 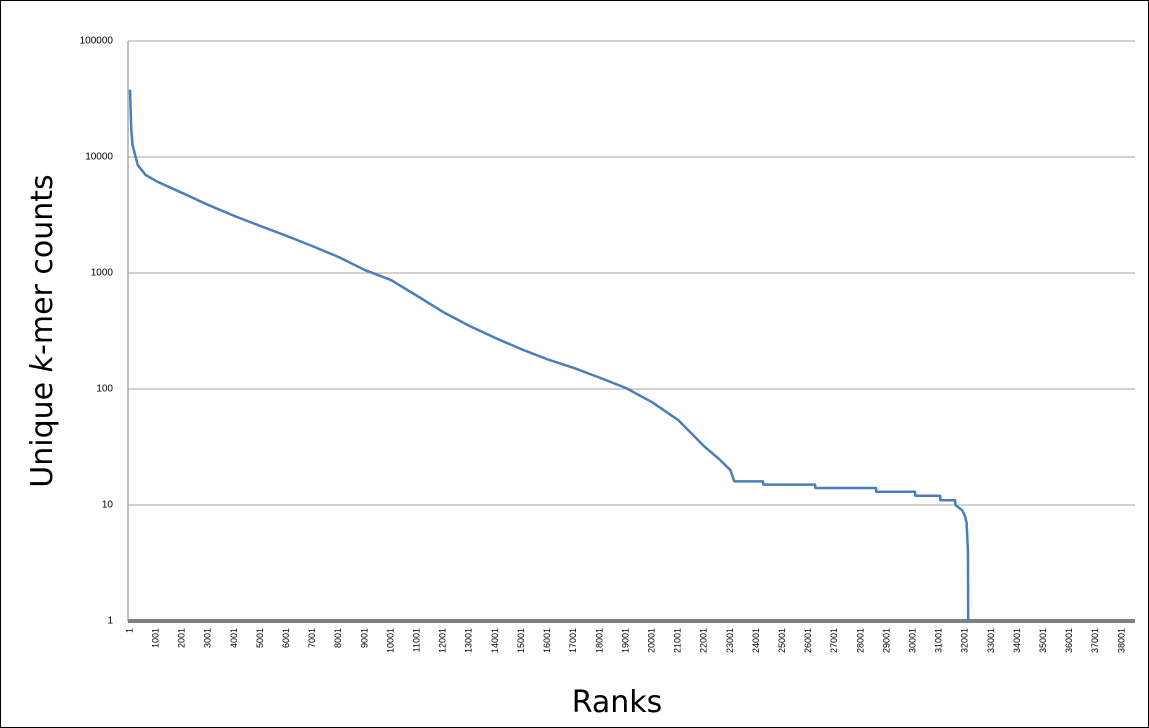 What do you see at coordinates (208, 638) in the screenshot?
I see `x-tick-label: 3001` at bounding box center [208, 638].